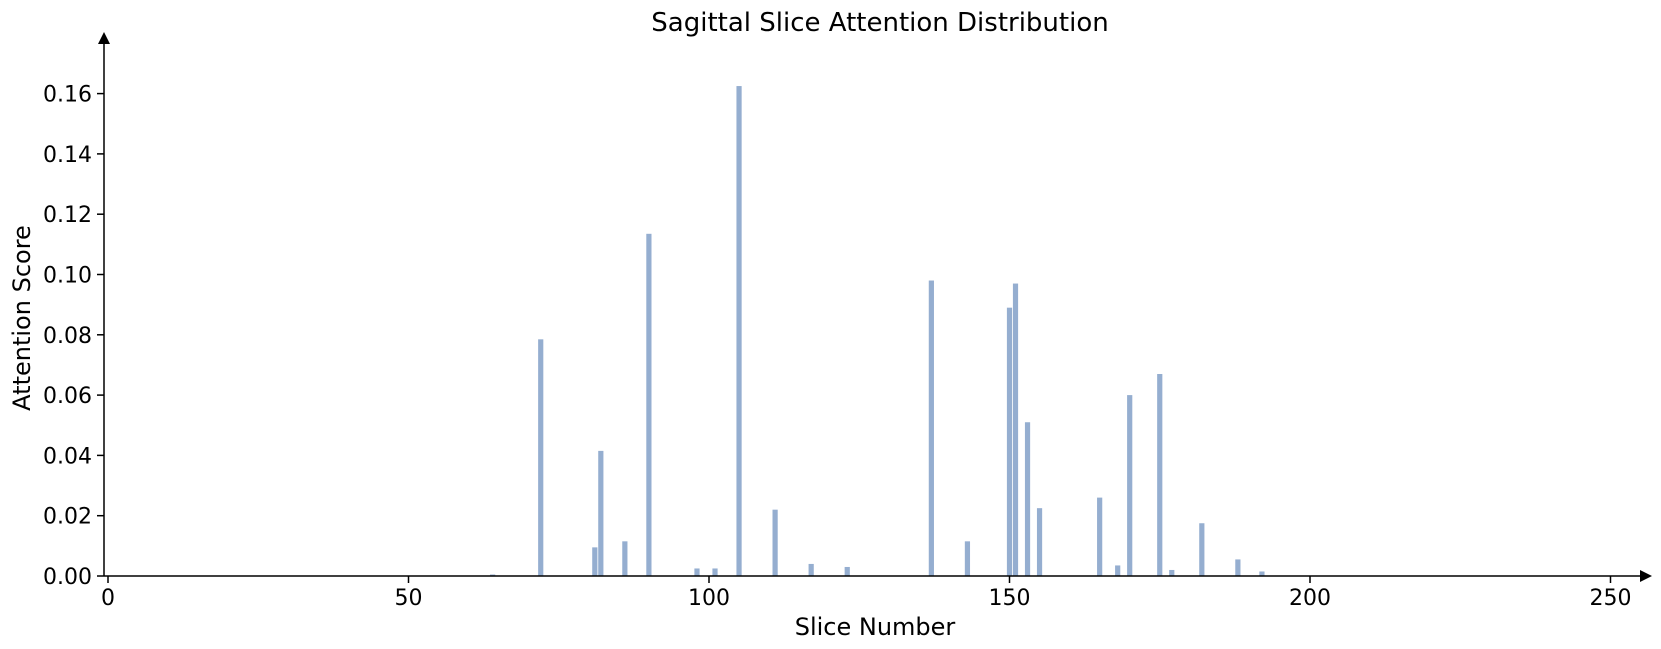  Describe the element at coordinates (866, 593) in the screenshot. I see `x-ticks: 0 50 100 150 200 250` at that location.